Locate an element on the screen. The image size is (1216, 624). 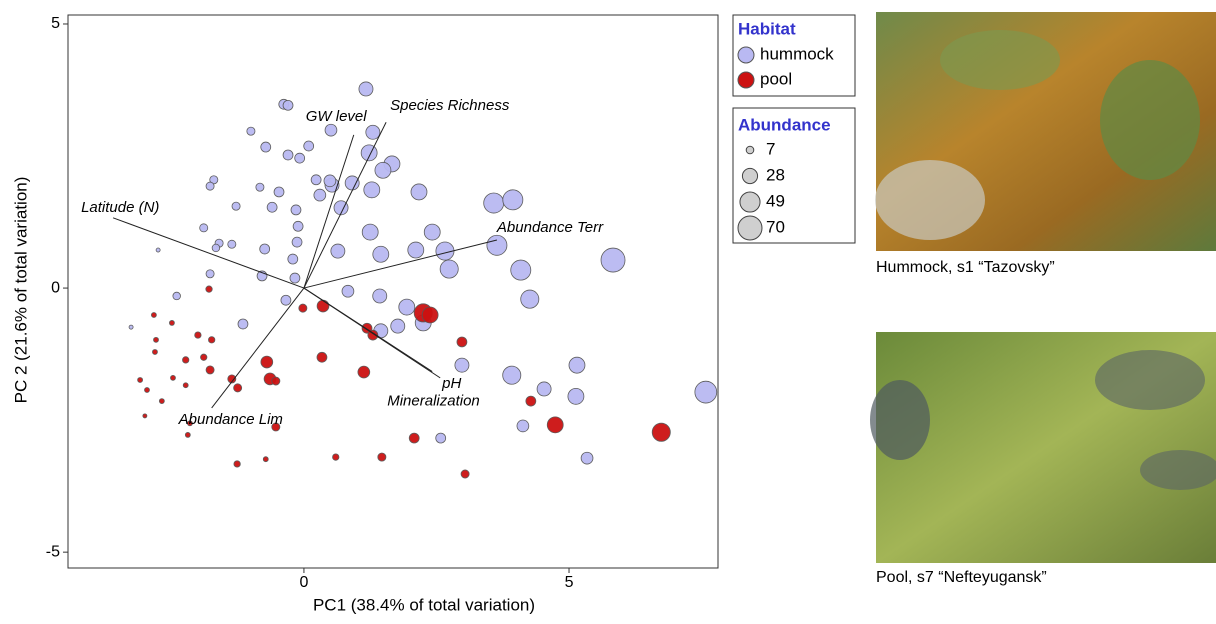
legend-marker is located at coordinates (746, 55).